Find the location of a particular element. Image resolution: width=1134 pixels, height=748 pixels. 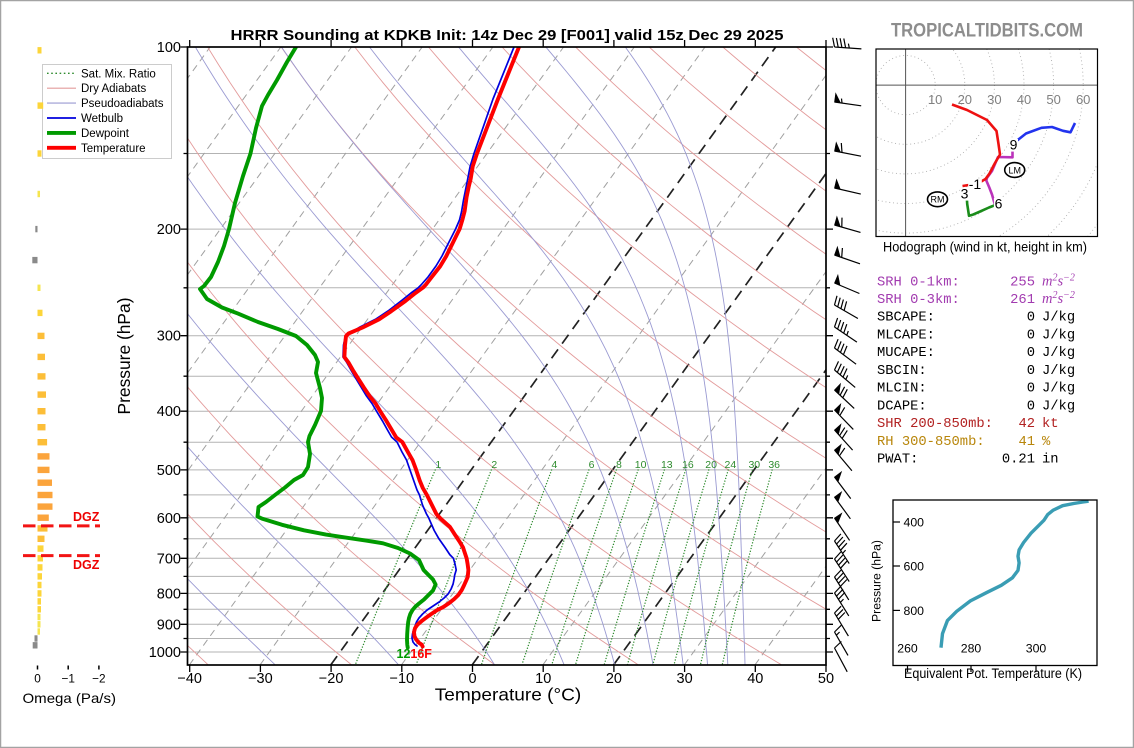

svg-text: 4 is located at coordinates (554, 465).